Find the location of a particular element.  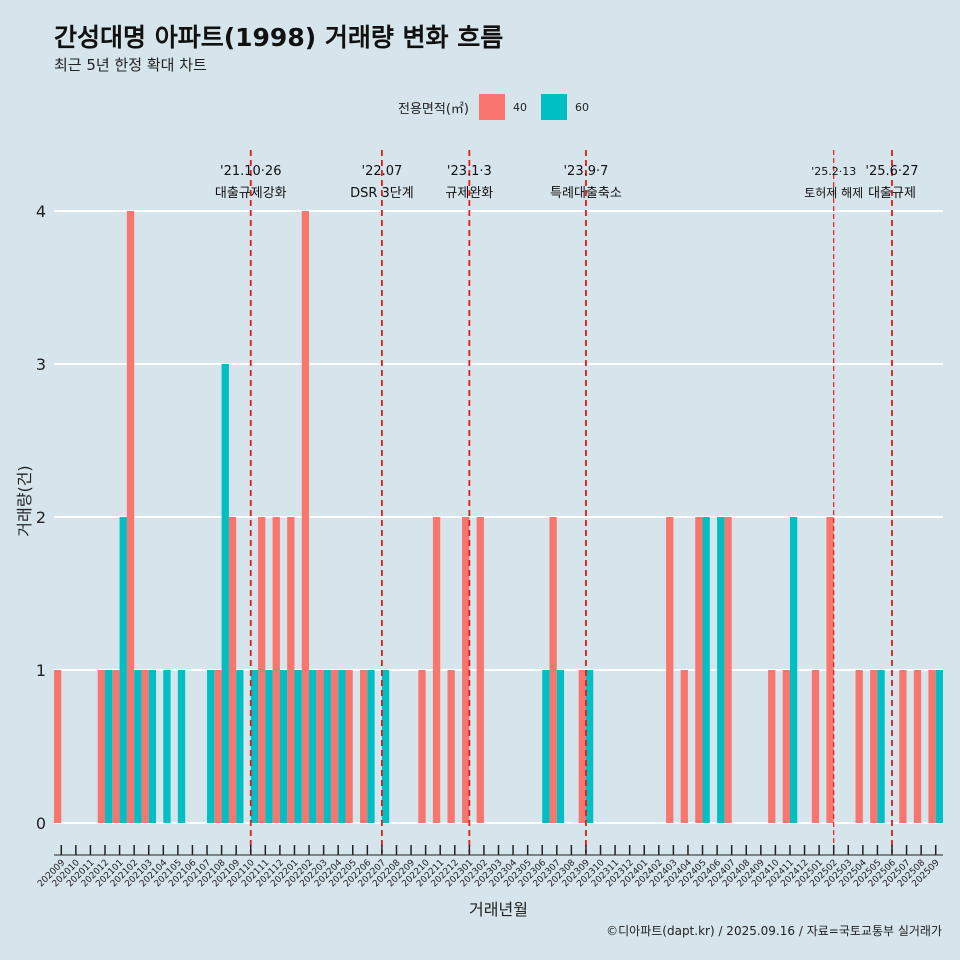

event-name-label: 대출규제 is located at coordinates (892, 193).